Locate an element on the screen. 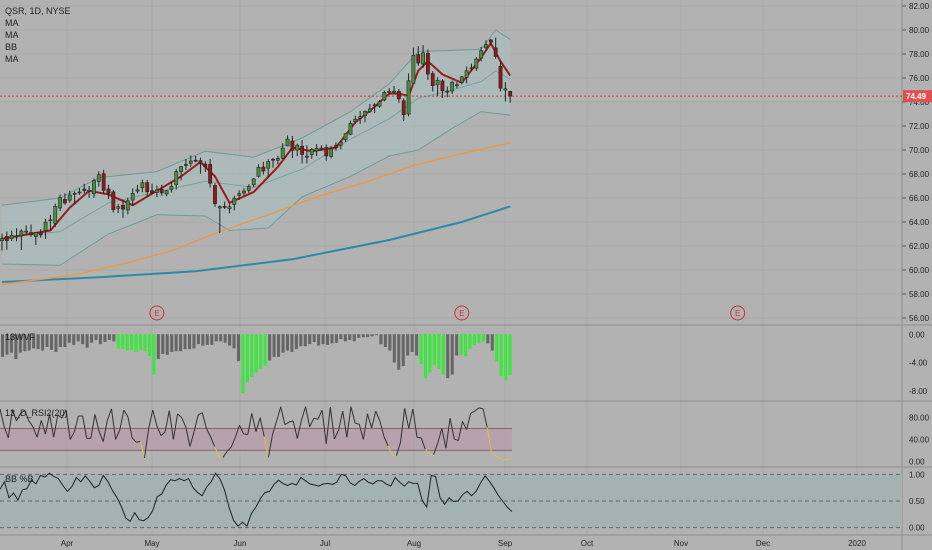 The width and height of the screenshot is (932, 550). indicator-label-bb: BB is located at coordinates (11, 47).